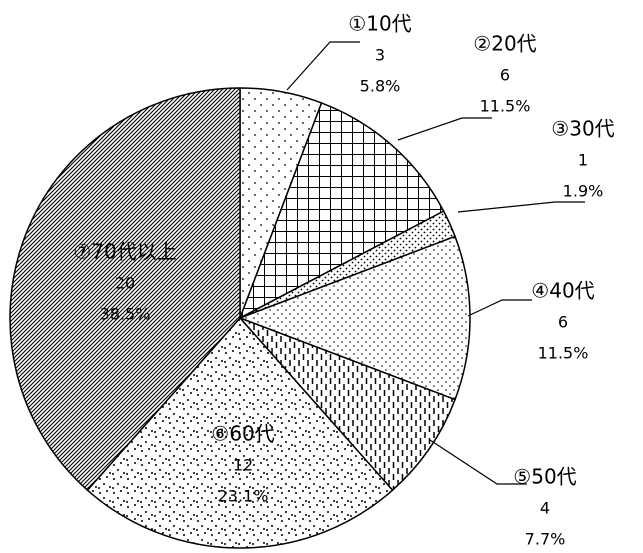 The height and width of the screenshot is (553, 643). What do you see at coordinates (380, 55) in the screenshot?
I see `slice-count: 3` at bounding box center [380, 55].